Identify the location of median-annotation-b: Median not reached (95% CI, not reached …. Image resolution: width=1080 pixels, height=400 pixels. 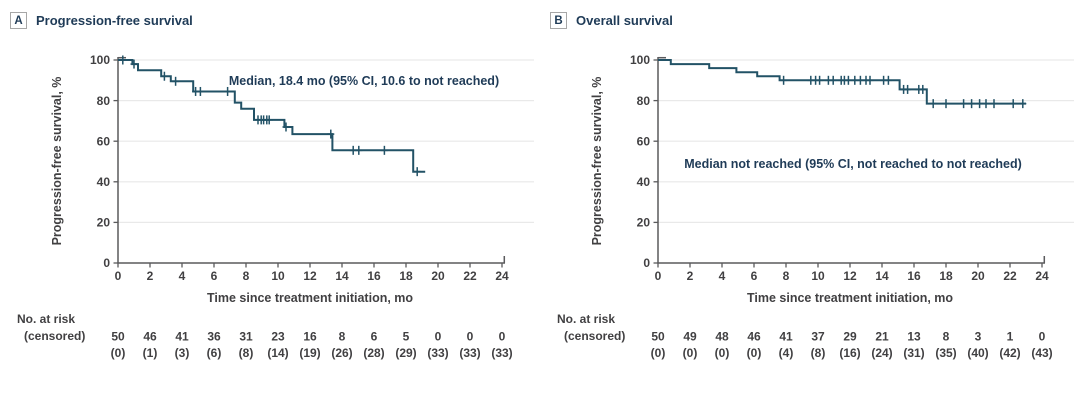
(853, 164).